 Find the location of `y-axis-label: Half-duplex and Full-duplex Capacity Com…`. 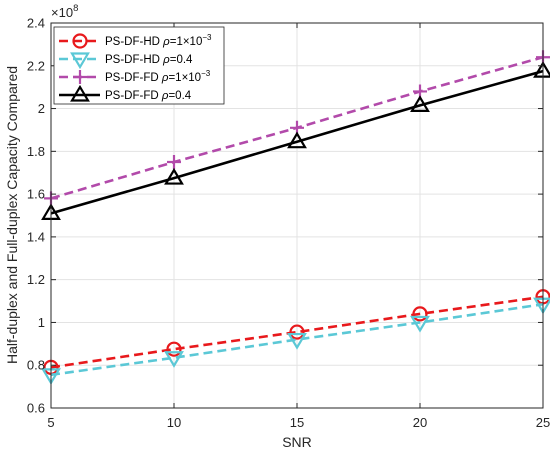

y-axis-label: Half-duplex and Full-duplex Capacity Com… is located at coordinates (12, 215).